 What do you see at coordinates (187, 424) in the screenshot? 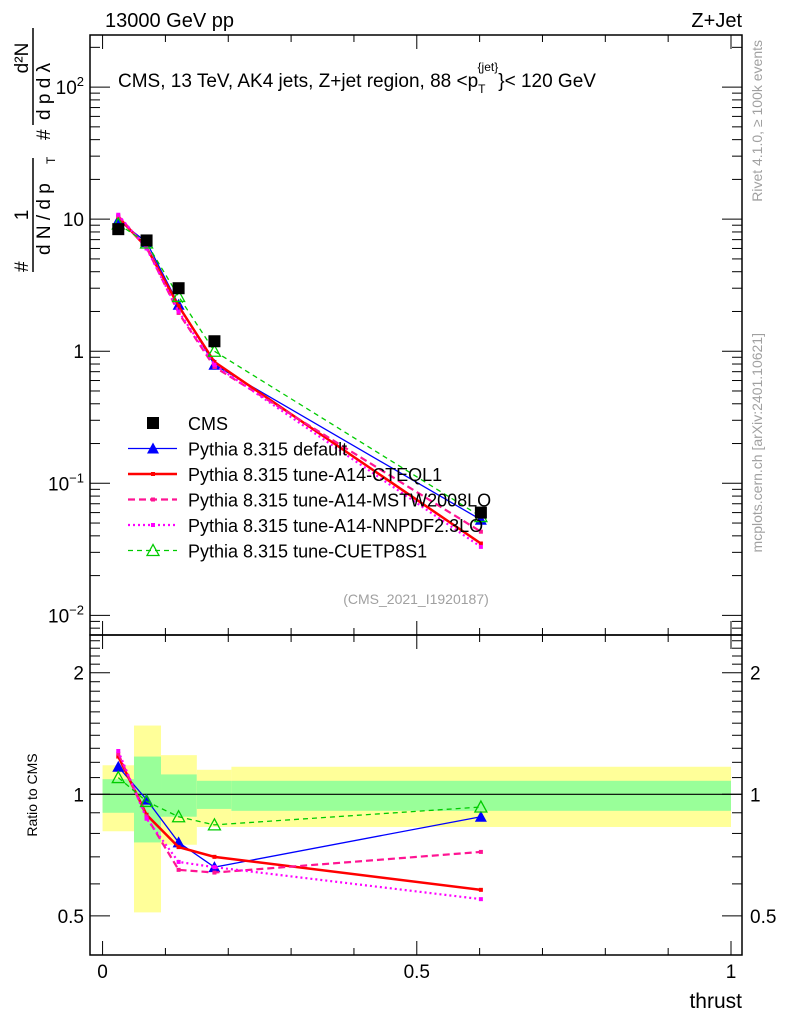
I see `legend-entry: CMS` at bounding box center [187, 424].